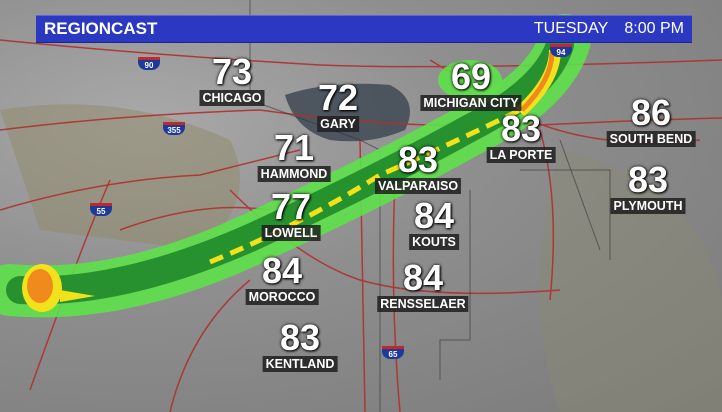 This screenshot has width=722, height=412. Describe the element at coordinates (471, 76) in the screenshot. I see `temperature: 69` at that location.